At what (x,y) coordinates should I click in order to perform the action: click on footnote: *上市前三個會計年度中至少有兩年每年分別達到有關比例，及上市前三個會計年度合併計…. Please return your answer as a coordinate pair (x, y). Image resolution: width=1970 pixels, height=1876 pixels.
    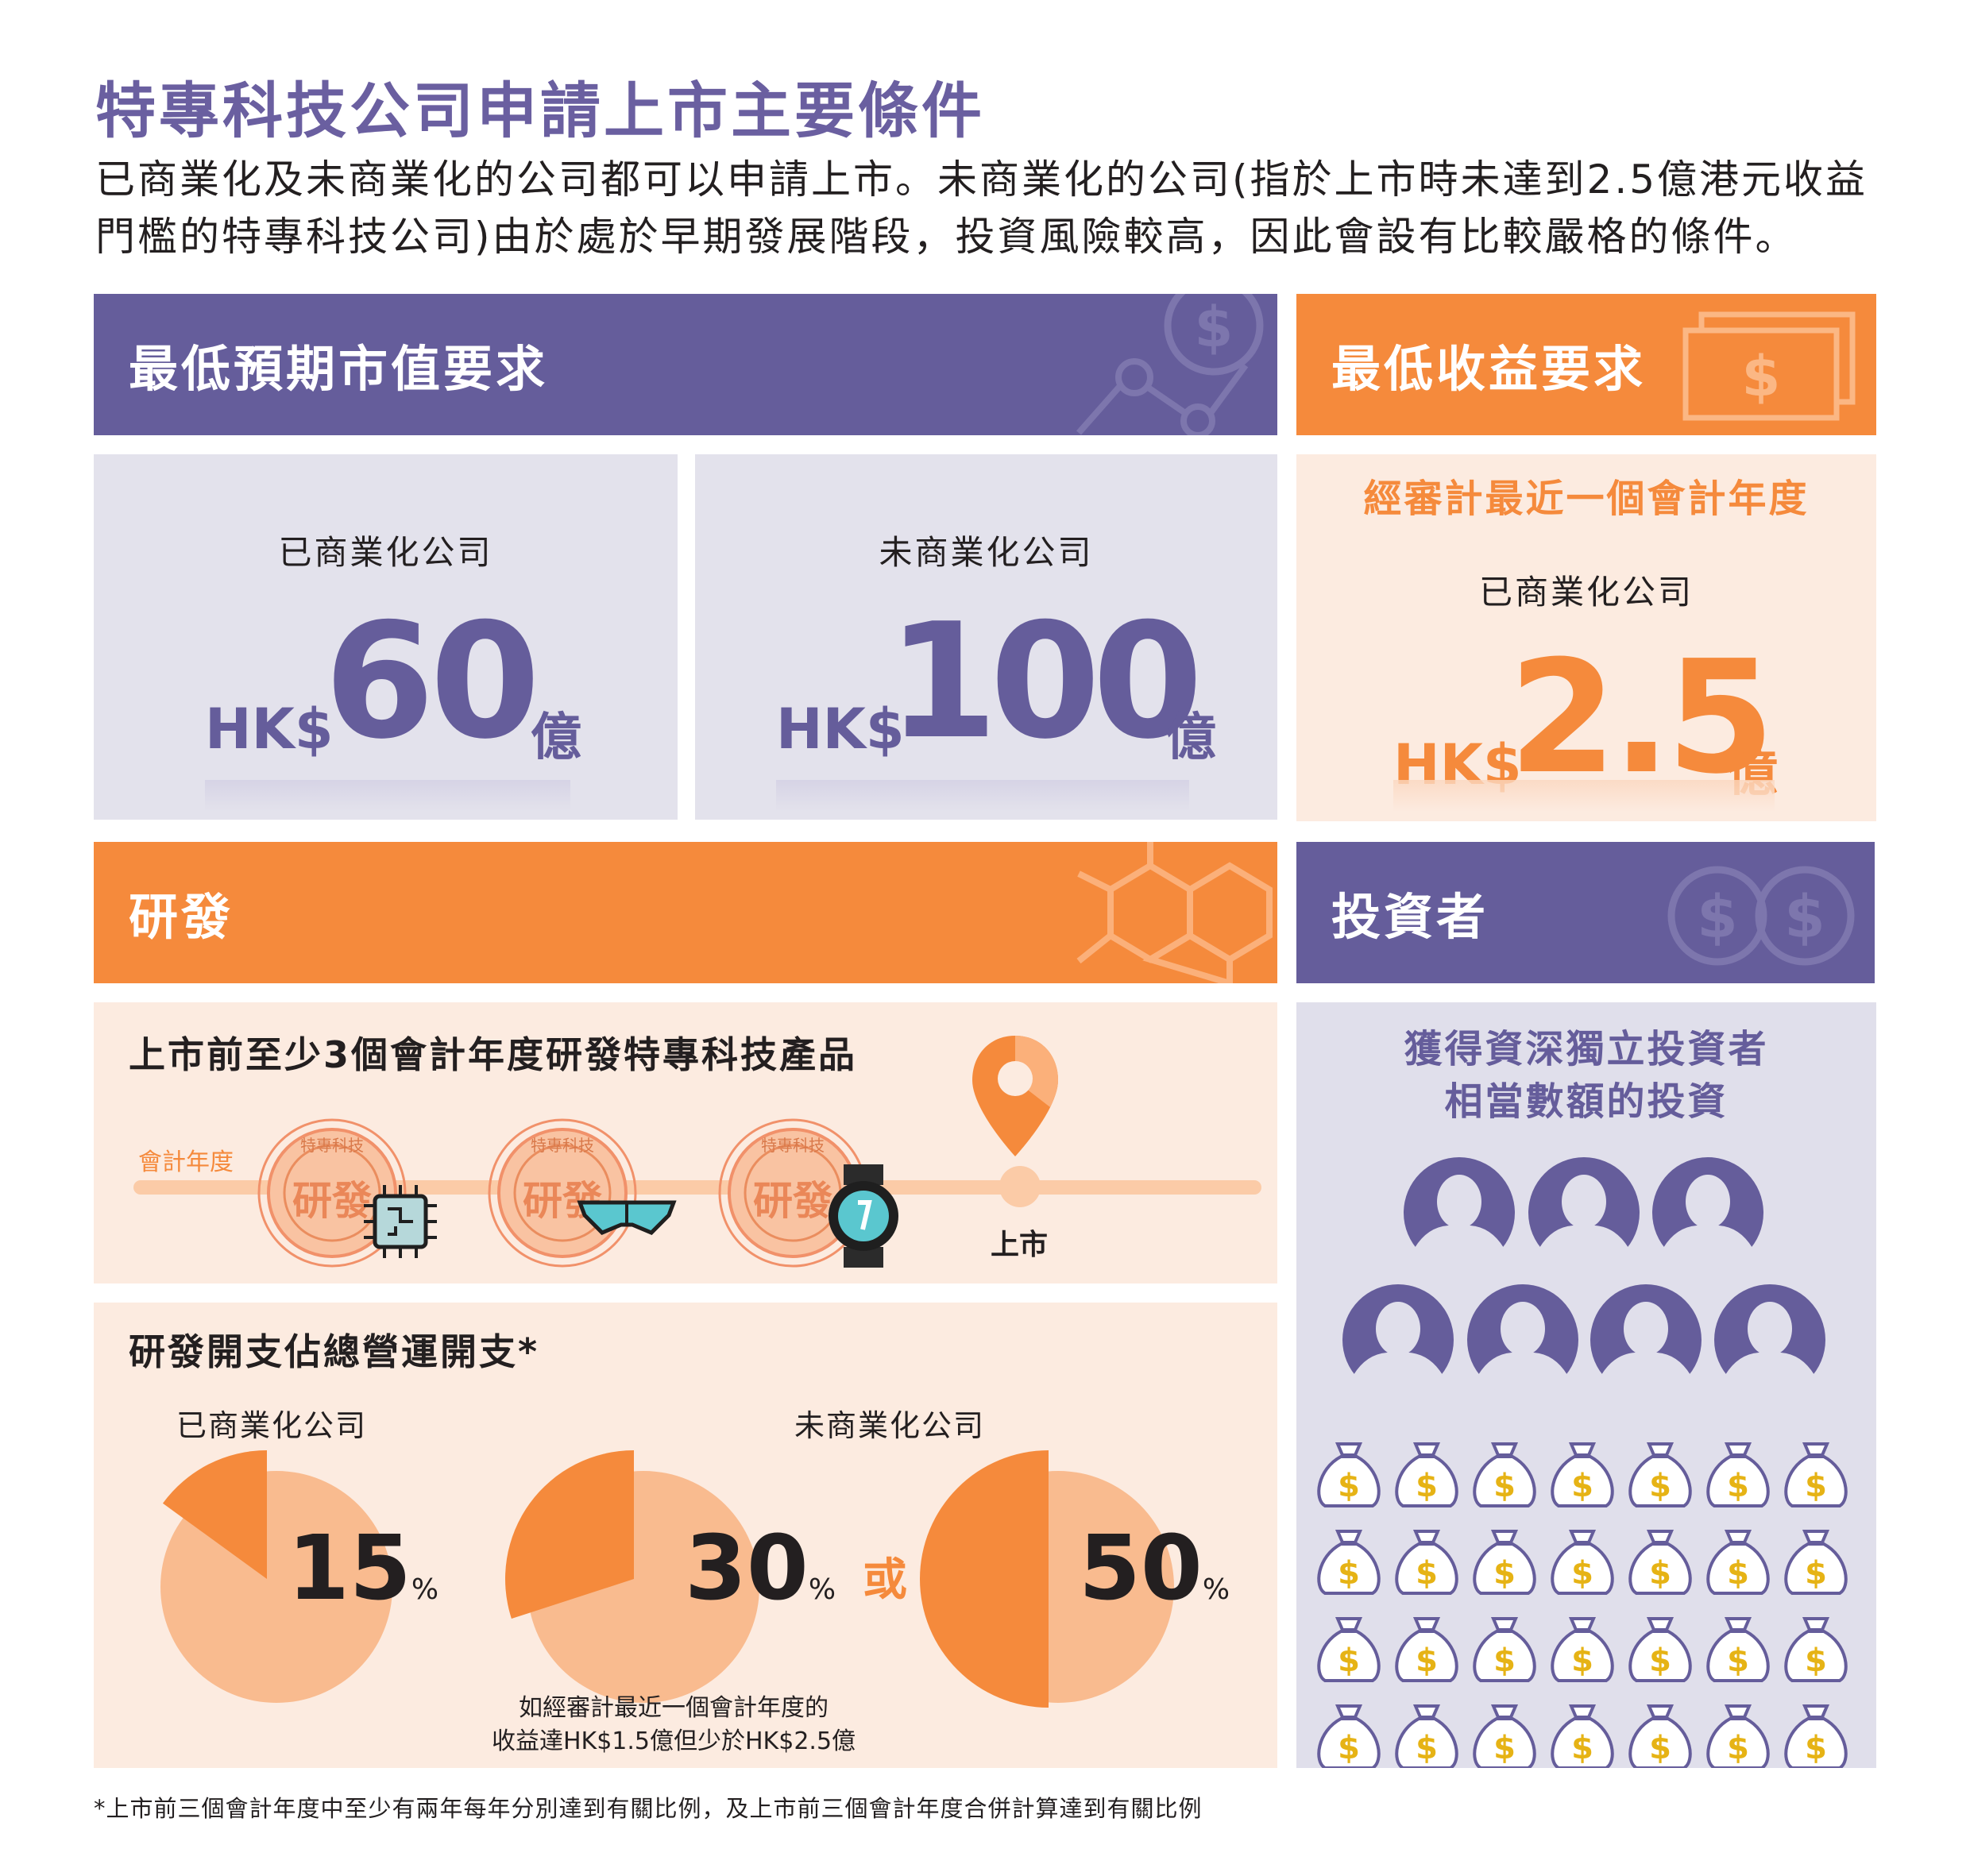
    Looking at the image, I should click on (648, 1807).